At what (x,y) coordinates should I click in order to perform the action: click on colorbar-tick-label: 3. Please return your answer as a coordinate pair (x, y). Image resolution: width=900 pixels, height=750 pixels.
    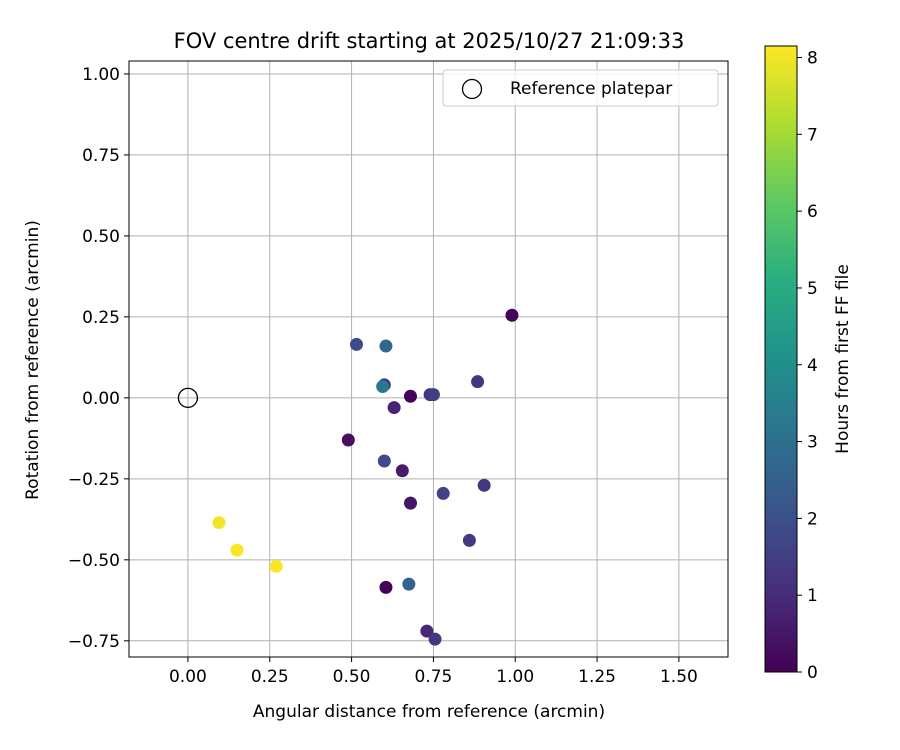
    Looking at the image, I should click on (812, 443).